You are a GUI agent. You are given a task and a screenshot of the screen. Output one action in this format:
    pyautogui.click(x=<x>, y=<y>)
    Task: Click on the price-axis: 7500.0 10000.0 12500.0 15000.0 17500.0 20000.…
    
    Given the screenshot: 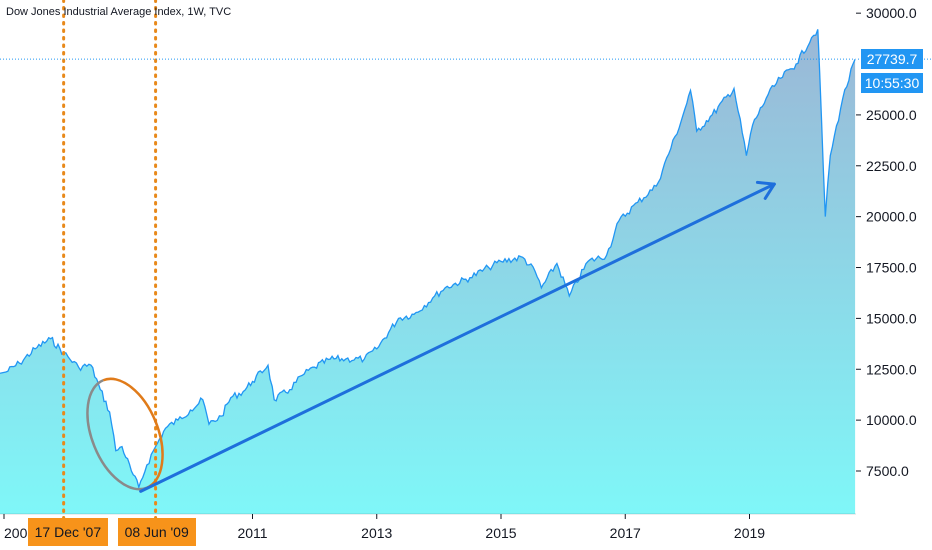 What is the action you would take?
    pyautogui.click(x=886, y=242)
    